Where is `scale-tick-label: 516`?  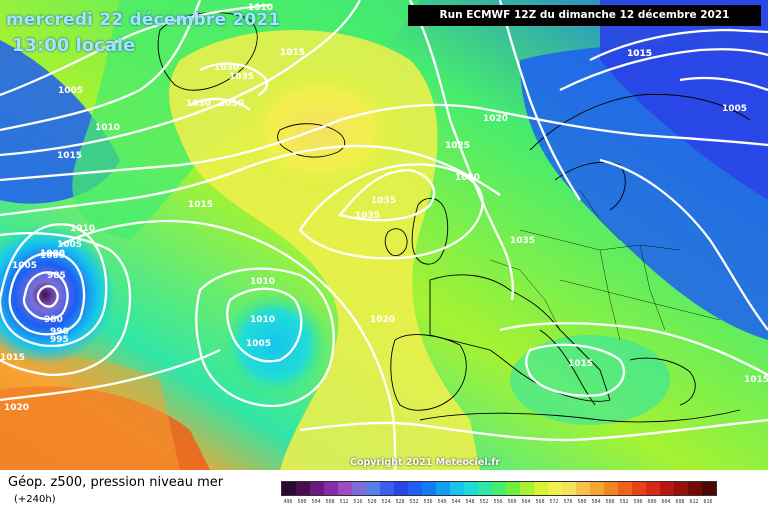 scale-tick-label: 516 is located at coordinates (358, 502).